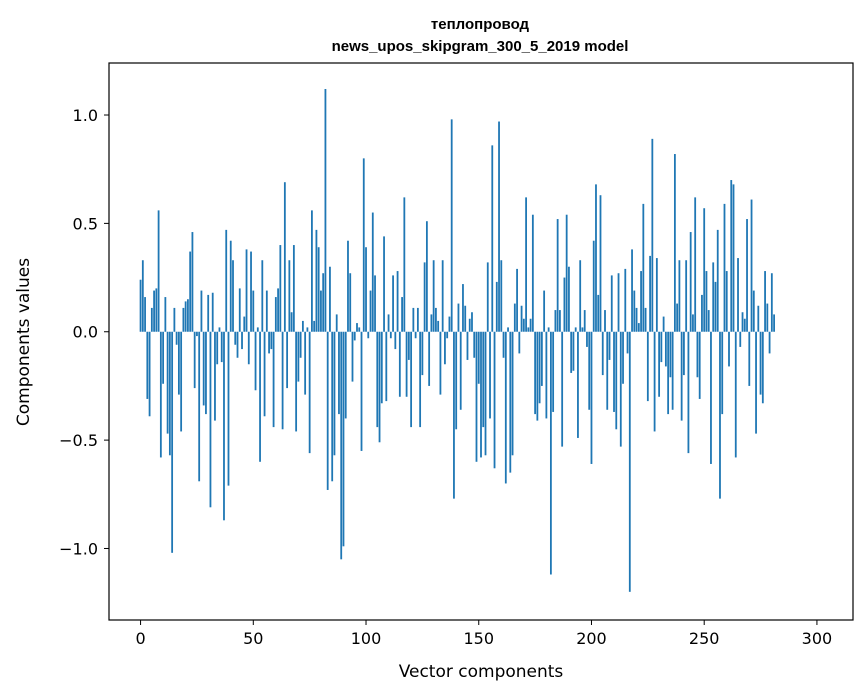 The image size is (867, 696). What do you see at coordinates (478, 638) in the screenshot?
I see `x-tick-label: 150` at bounding box center [478, 638].